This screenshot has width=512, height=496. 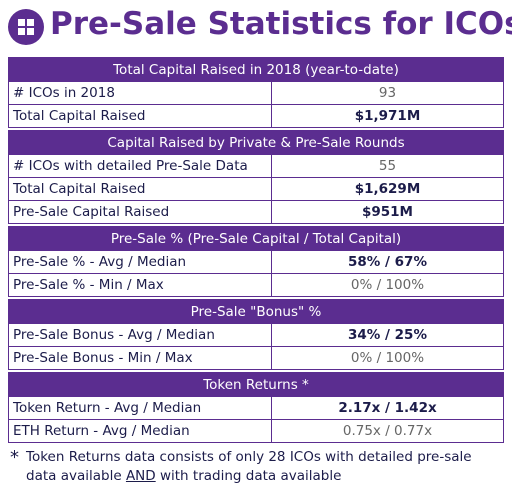 I want to click on row-label: Pre-Sale Bonus - Avg / Median, so click(x=140, y=335).